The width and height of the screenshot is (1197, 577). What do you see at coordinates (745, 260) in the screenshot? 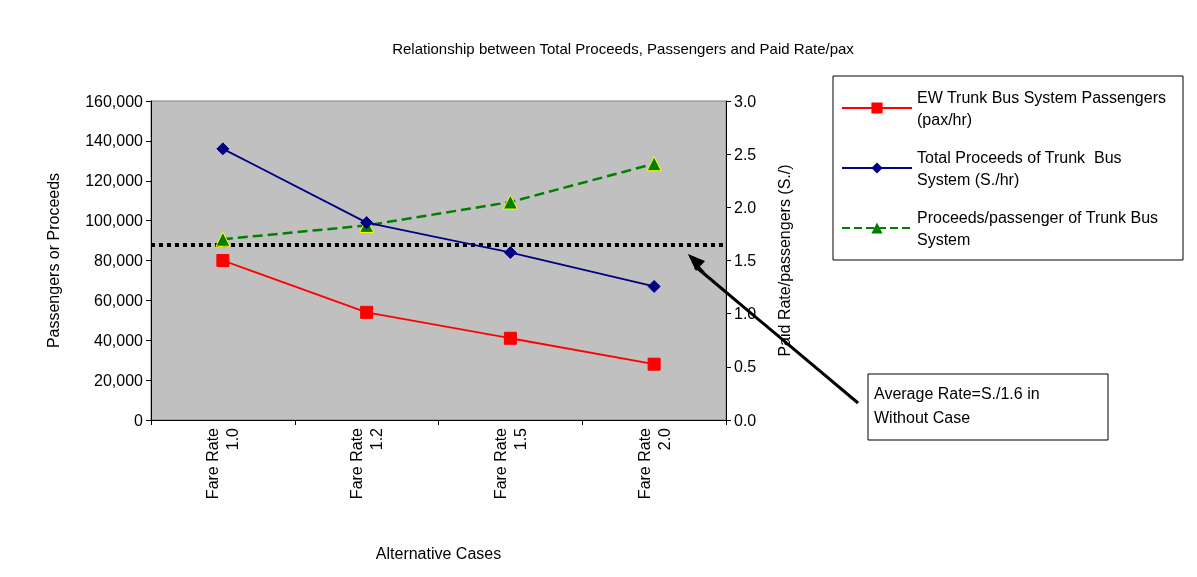
I see `y2-tick-label: 1.5` at bounding box center [745, 260].